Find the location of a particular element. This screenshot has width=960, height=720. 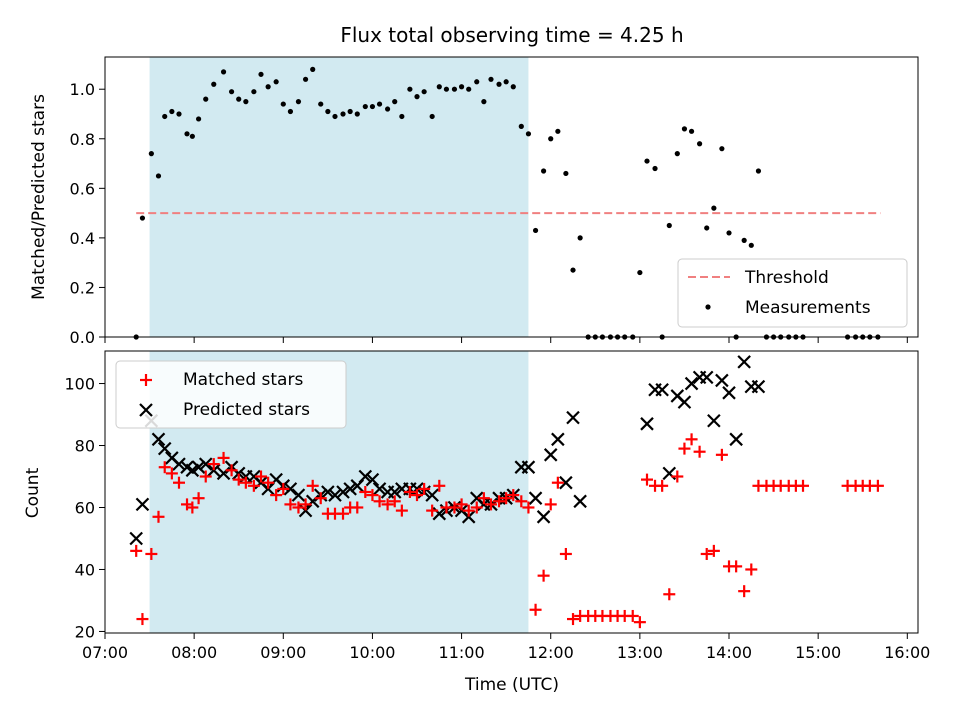

top-ytick-label: 0.8 is located at coordinates (82, 139).